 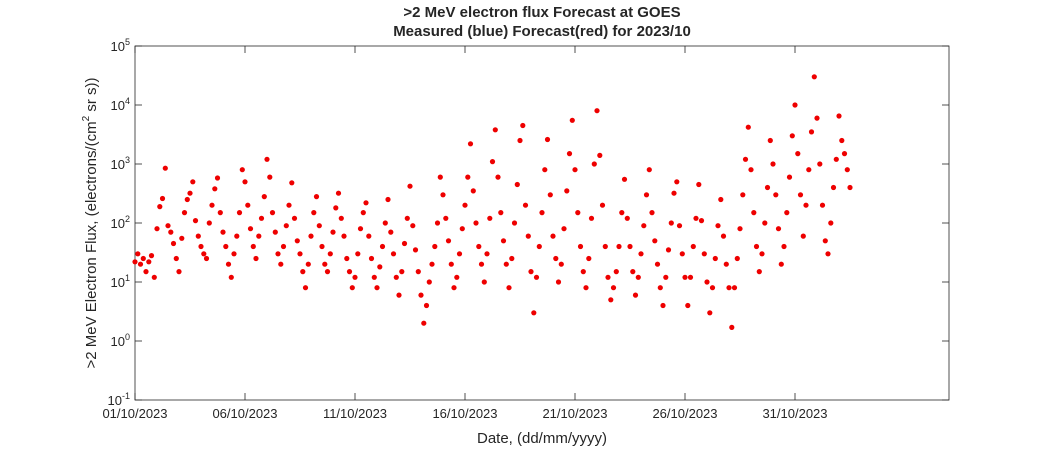 I want to click on y-axis-label-rest: sr s)), so click(x=91, y=96).